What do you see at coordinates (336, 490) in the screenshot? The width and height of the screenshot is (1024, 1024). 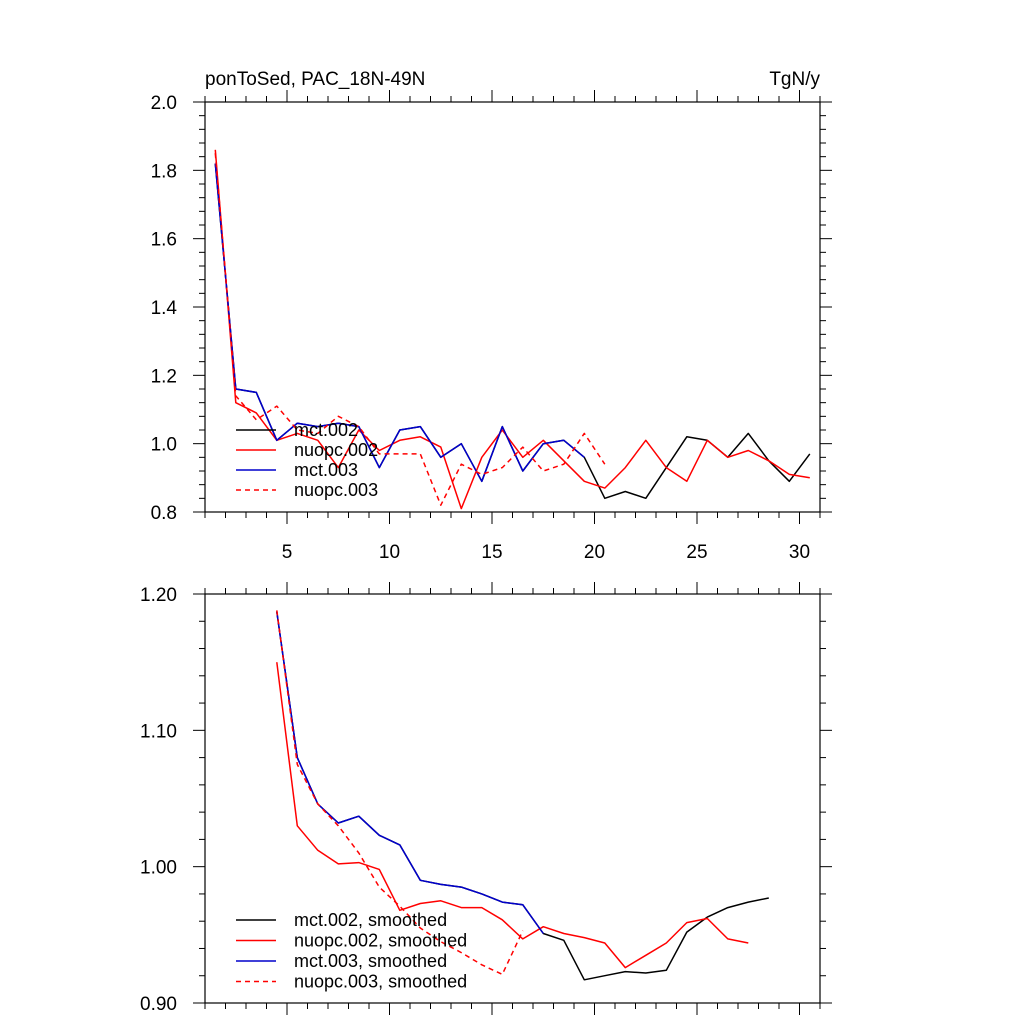 I see `legend-label: nuopc.003` at bounding box center [336, 490].